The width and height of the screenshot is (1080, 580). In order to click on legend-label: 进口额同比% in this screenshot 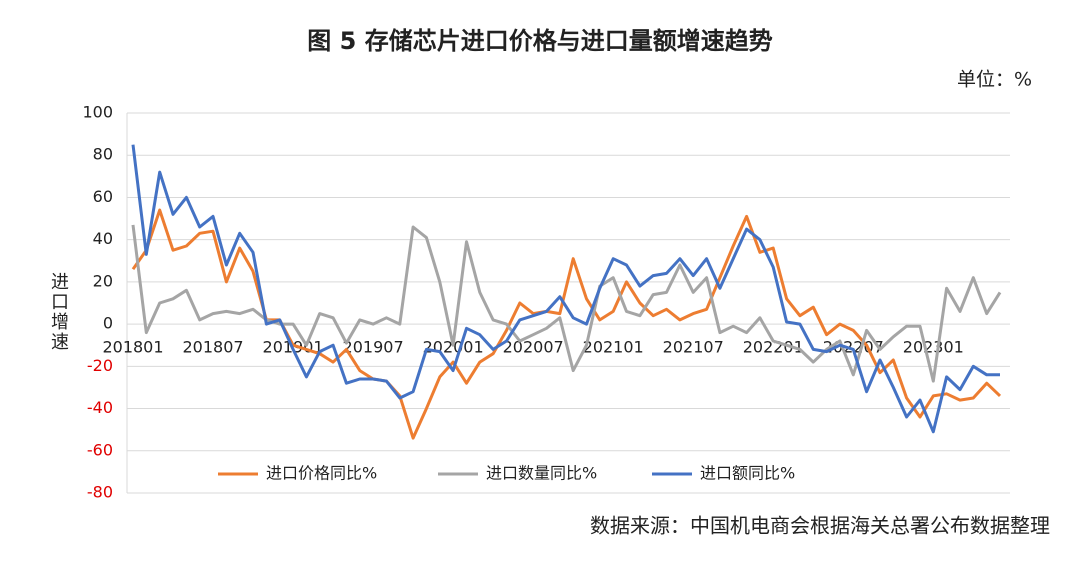, I will do `click(747, 473)`.